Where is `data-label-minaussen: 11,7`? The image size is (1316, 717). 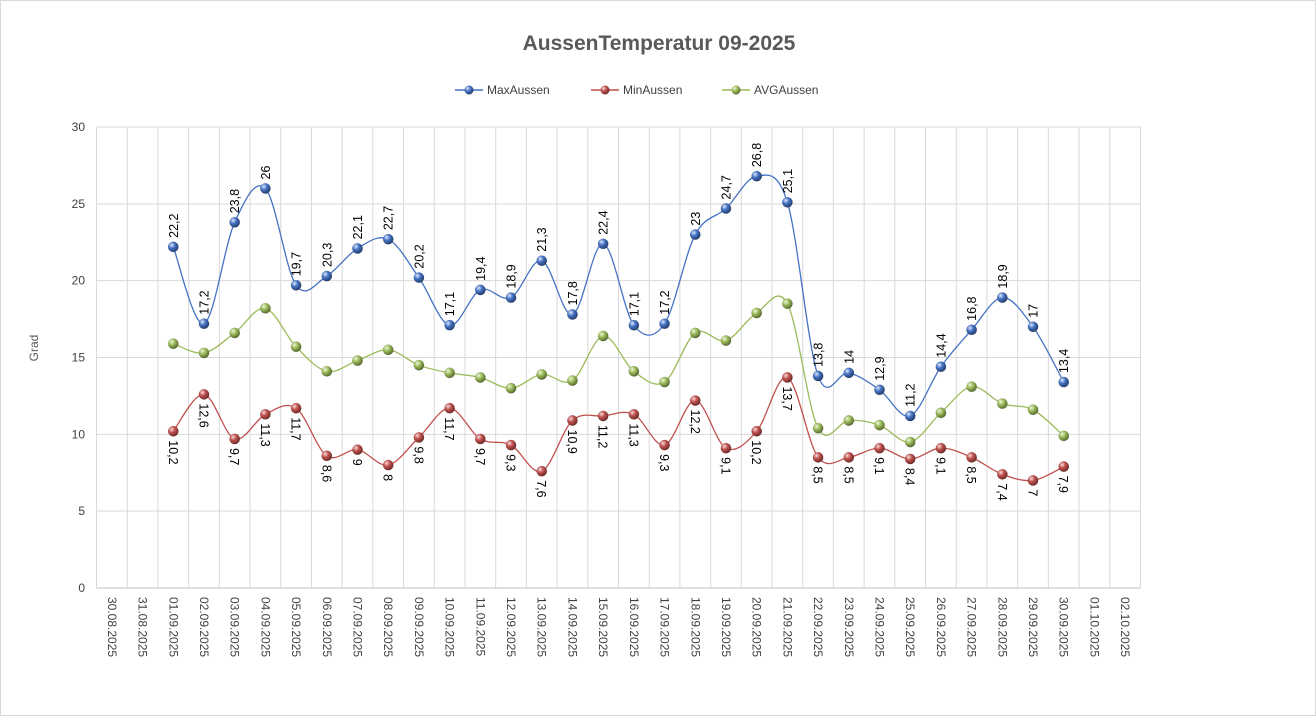
data-label-minaussen: 11,7 is located at coordinates (296, 428).